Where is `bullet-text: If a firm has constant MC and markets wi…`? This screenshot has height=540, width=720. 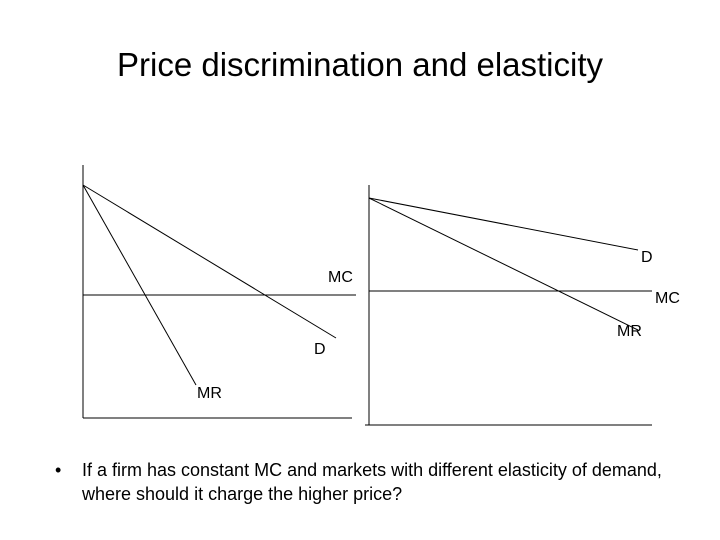
bullet-text: If a firm has constant MC and markets wi… is located at coordinates (372, 482).